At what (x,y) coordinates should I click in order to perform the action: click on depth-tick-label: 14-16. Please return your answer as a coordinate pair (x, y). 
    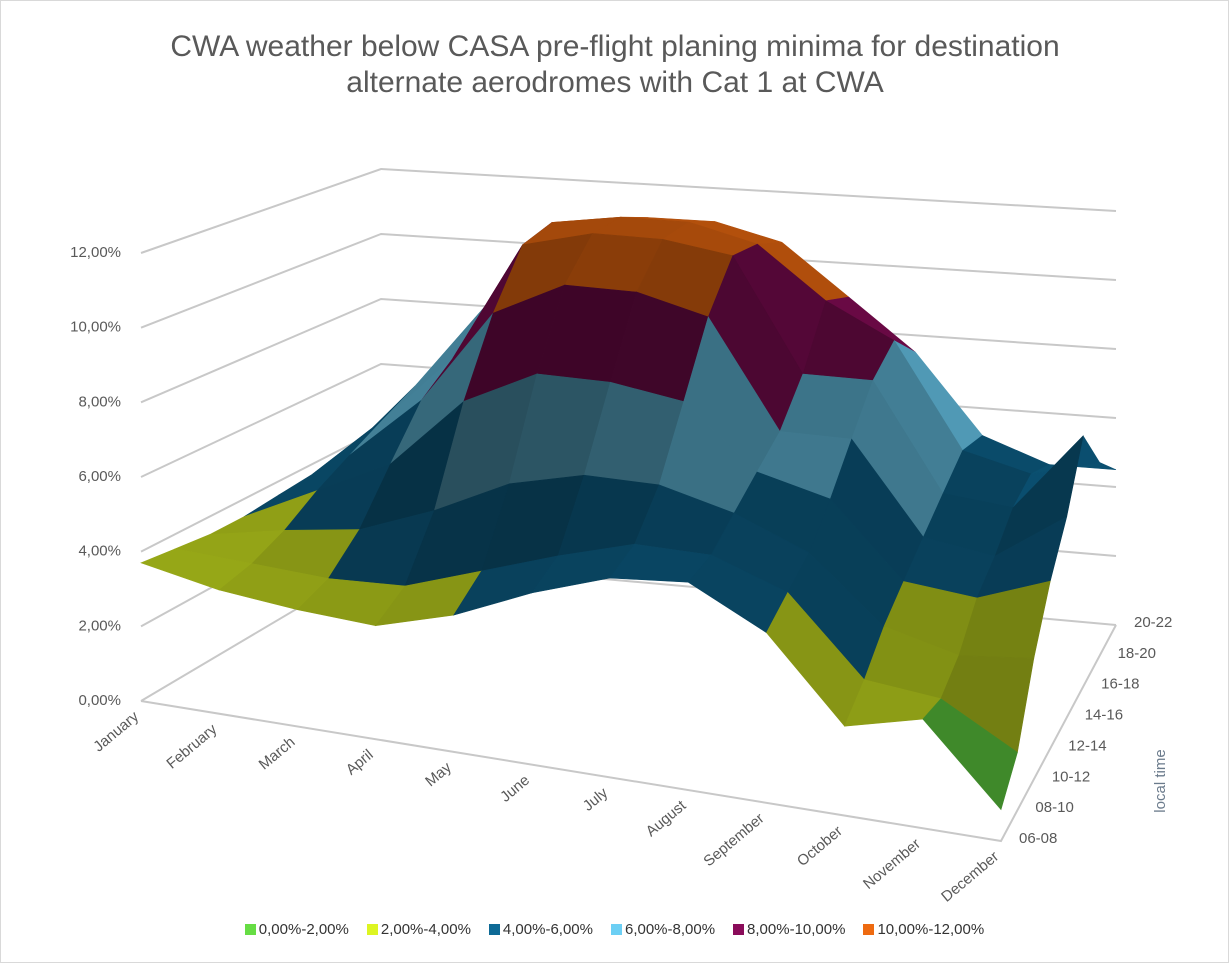
    Looking at the image, I should click on (1104, 715).